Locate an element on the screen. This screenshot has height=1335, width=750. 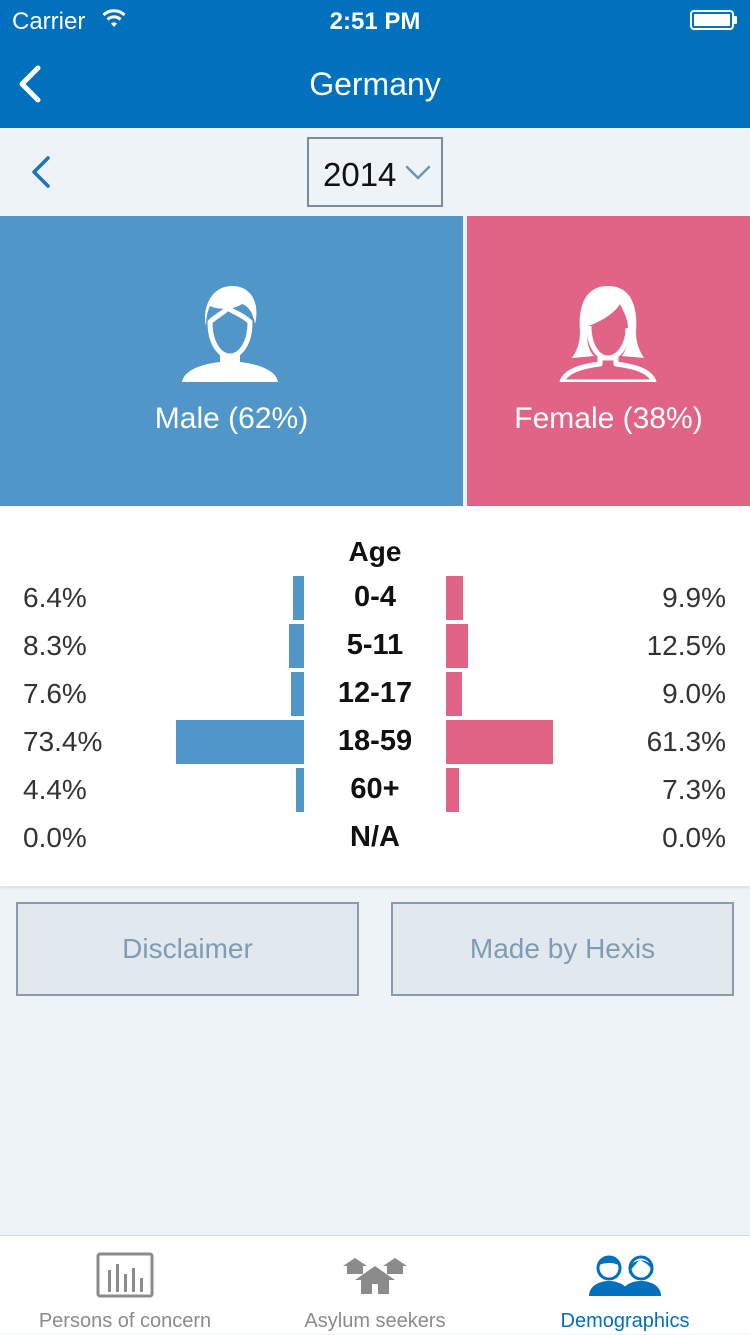
year-value: 2014 is located at coordinates (360, 174).